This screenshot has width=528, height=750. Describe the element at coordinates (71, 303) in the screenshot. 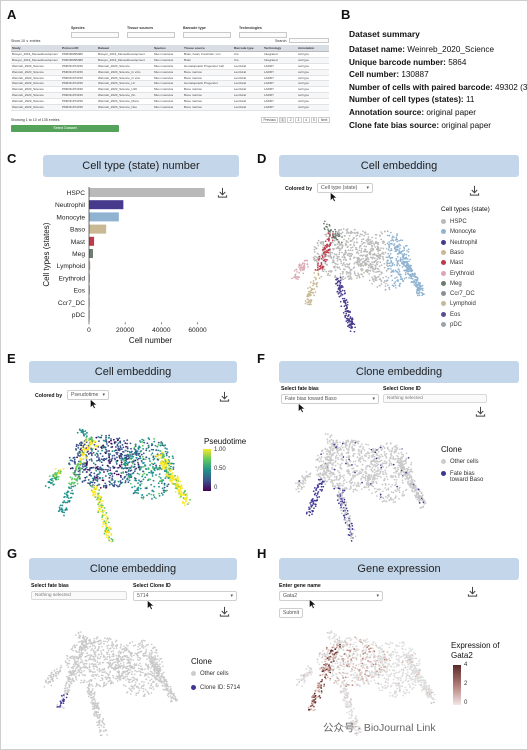

I see `category-label: Ccr7_DC` at that location.